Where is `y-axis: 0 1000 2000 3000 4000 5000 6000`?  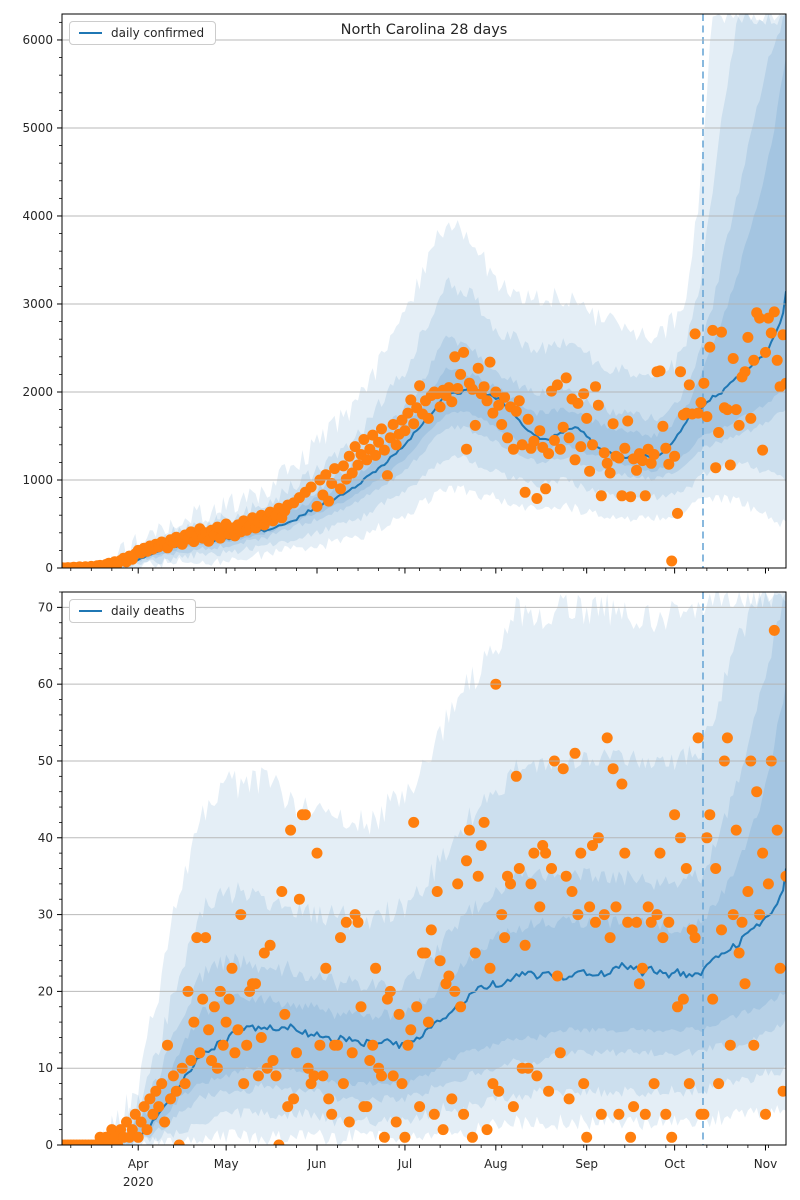 y-axis: 0 1000 2000 3000 4000 5000 6000 is located at coordinates (42, 298).